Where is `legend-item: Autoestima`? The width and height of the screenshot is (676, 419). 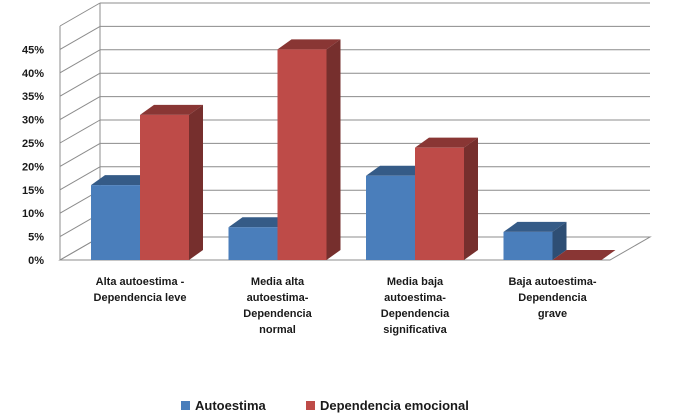 legend-item: Autoestima is located at coordinates (224, 405).